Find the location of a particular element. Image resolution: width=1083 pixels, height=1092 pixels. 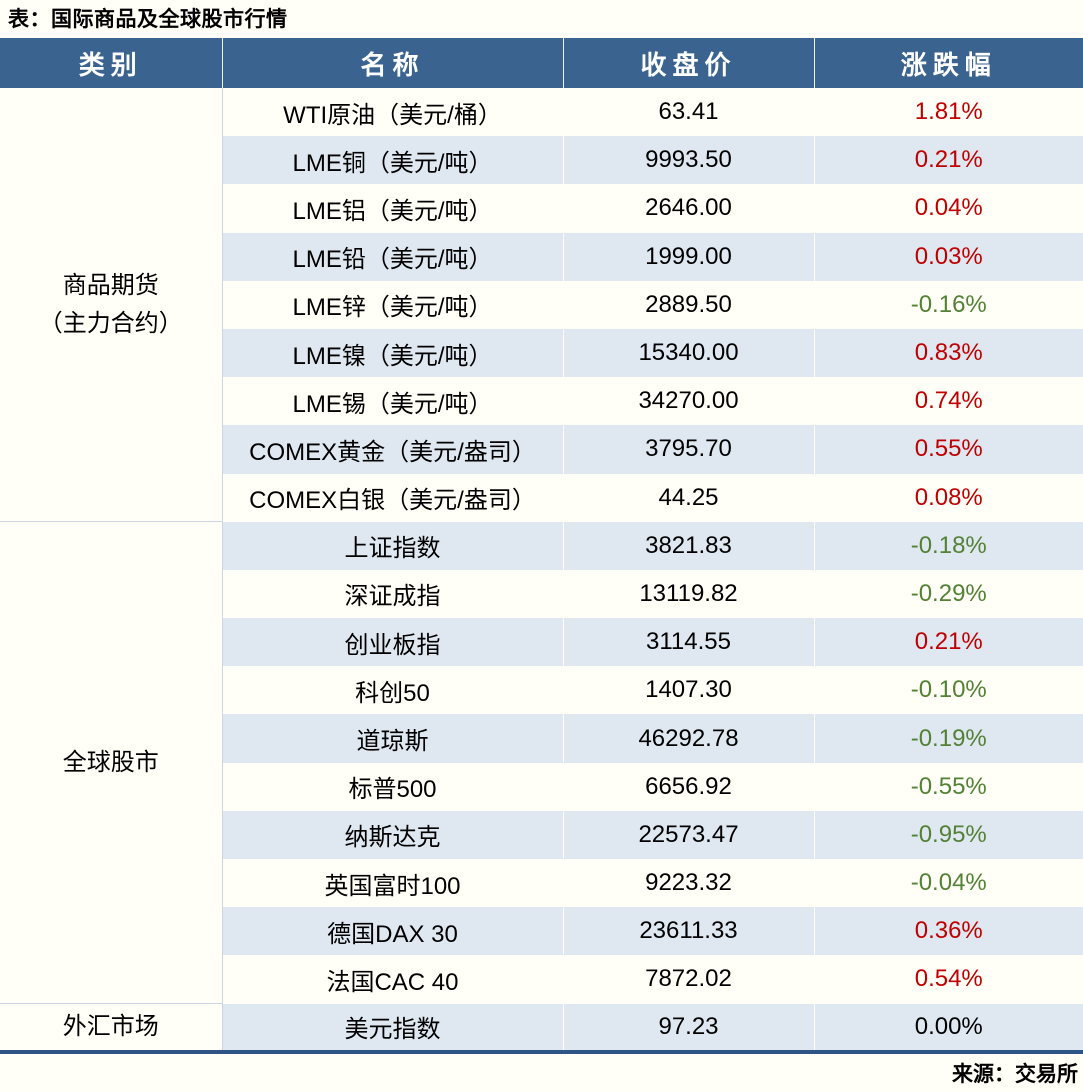

name-cell: LME铜（美元/吨） is located at coordinates (393, 160).